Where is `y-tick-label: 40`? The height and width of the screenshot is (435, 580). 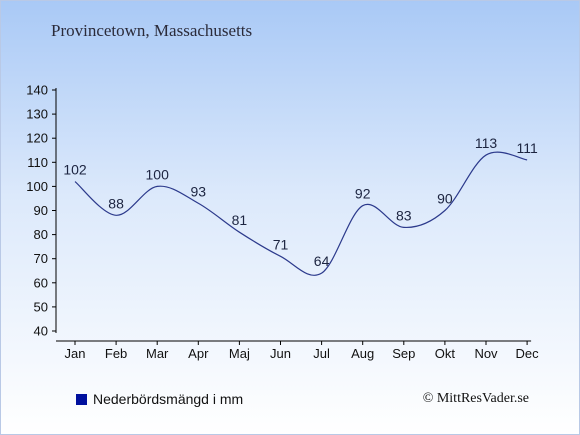
y-tick-label: 40 is located at coordinates (41, 331).